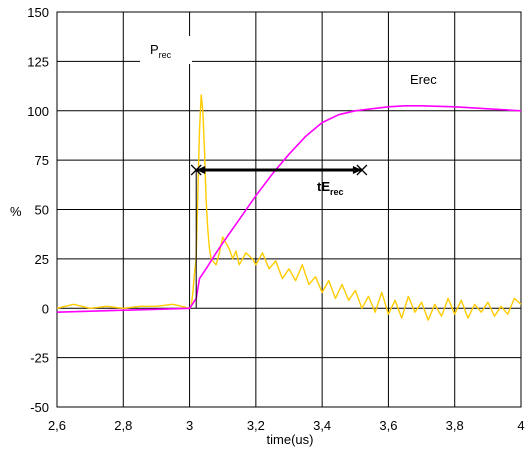 This screenshot has width=528, height=450. What do you see at coordinates (455, 425) in the screenshot?
I see `x-tick-label: 3,8` at bounding box center [455, 425].